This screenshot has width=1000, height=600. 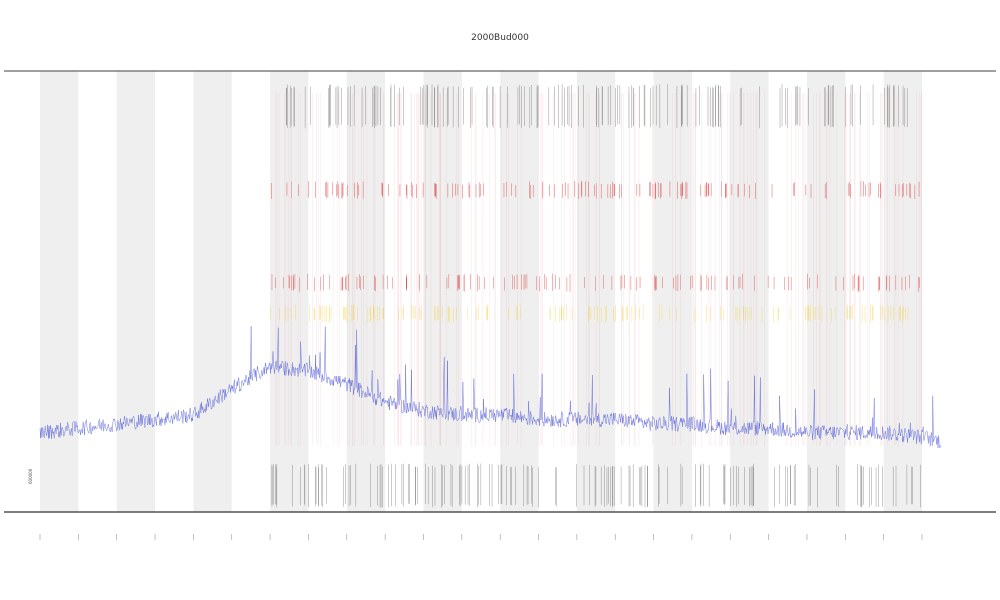 I want to click on legend-entry: 000000, so click(x=30, y=476).